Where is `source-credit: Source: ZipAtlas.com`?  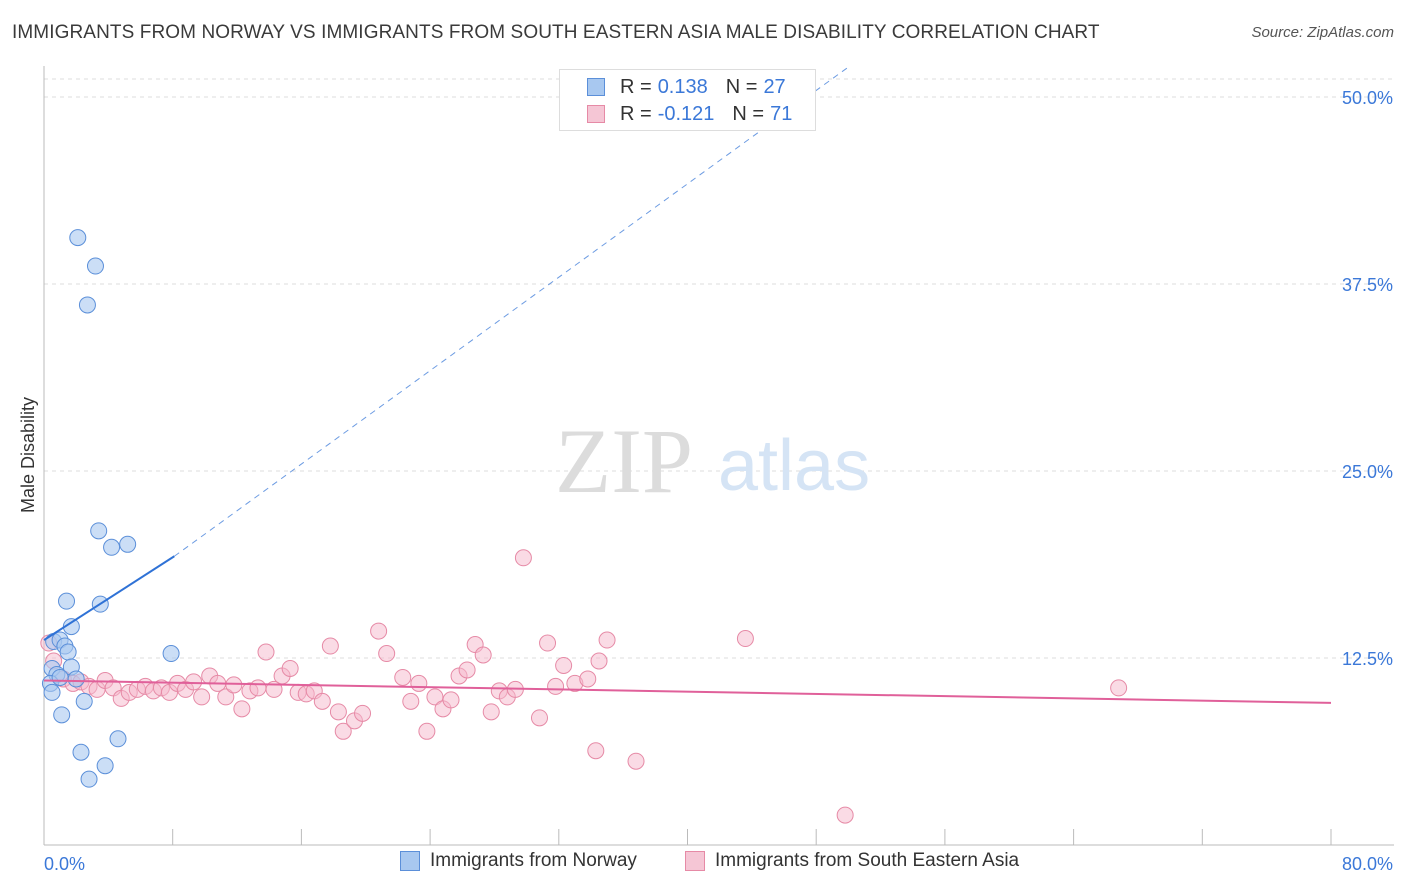 source-credit: Source: ZipAtlas.com is located at coordinates (1322, 32).